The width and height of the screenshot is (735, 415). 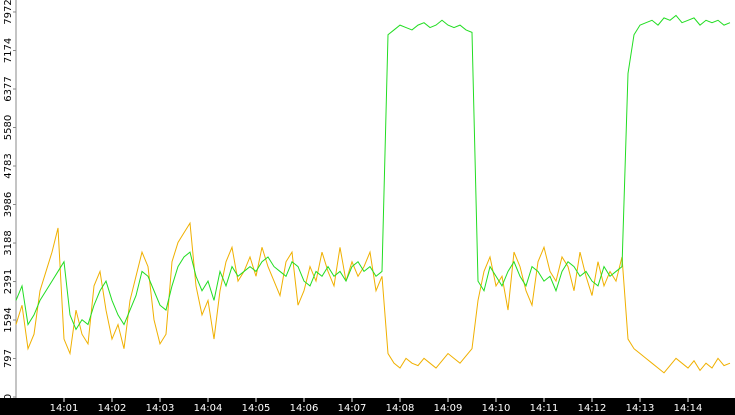 What do you see at coordinates (64, 408) in the screenshot?
I see `x-tick-label: 14:01` at bounding box center [64, 408].